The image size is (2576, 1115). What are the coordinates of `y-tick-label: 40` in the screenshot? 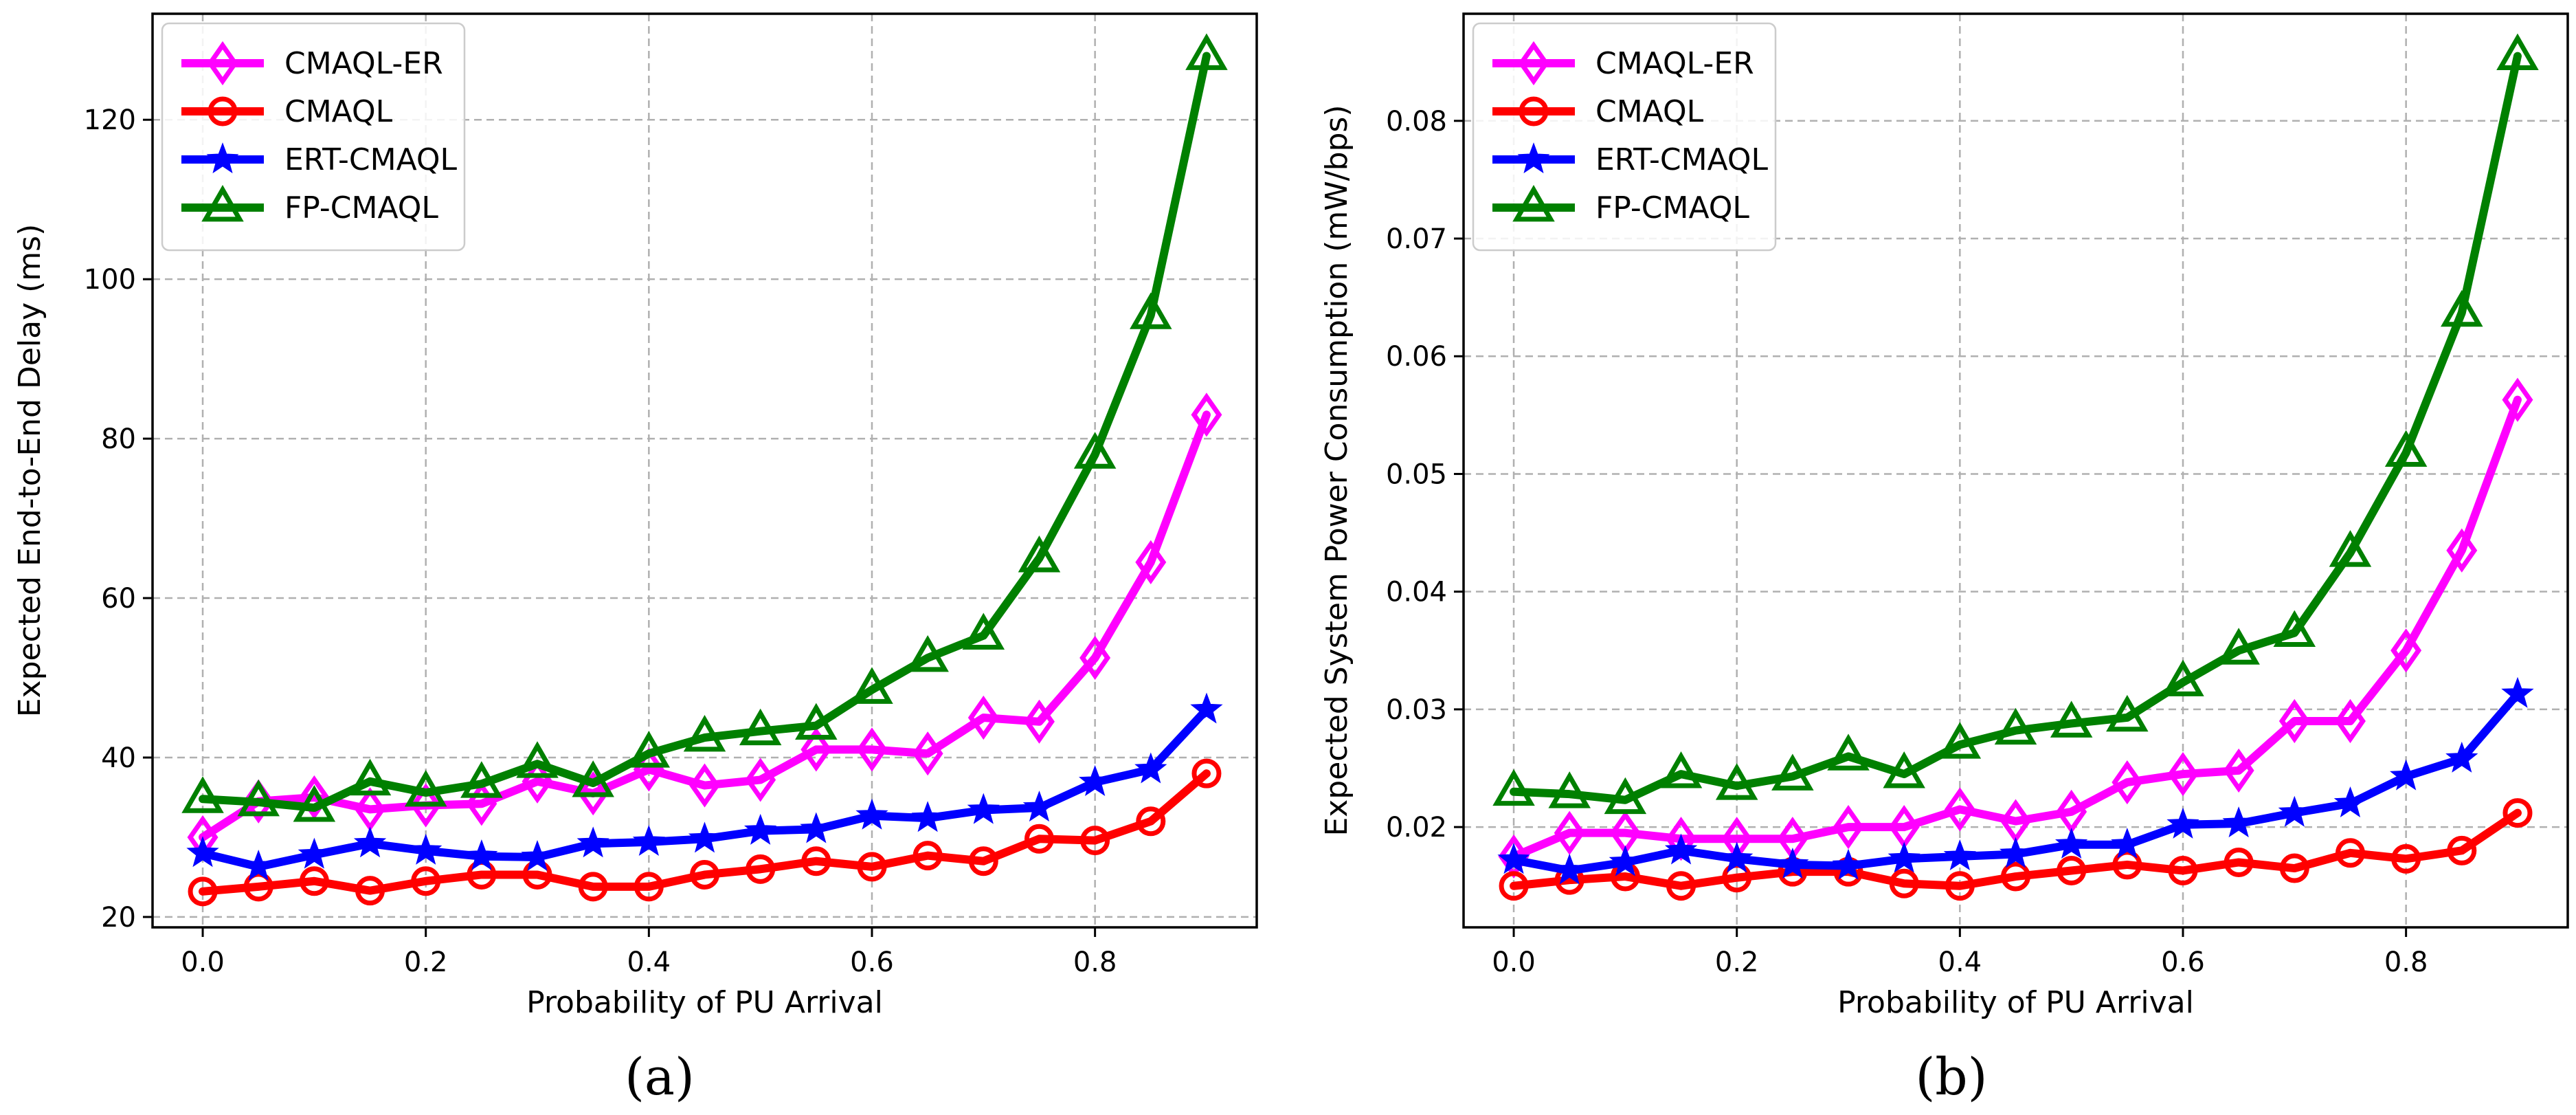 It's located at (118, 758).